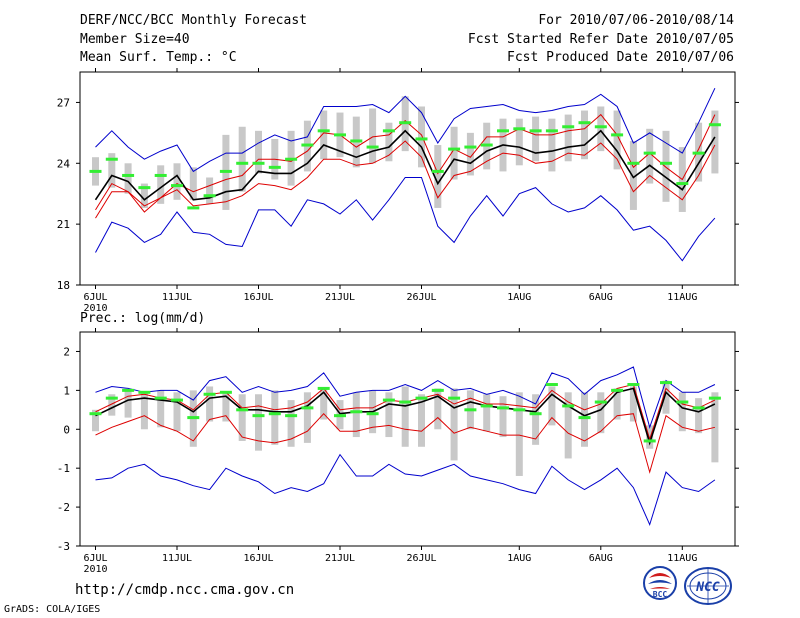 Image resolution: width=800 pixels, height=618 pixels. Describe the element at coordinates (708, 586) in the screenshot. I see `ncc-logo-icon: NCC` at that location.